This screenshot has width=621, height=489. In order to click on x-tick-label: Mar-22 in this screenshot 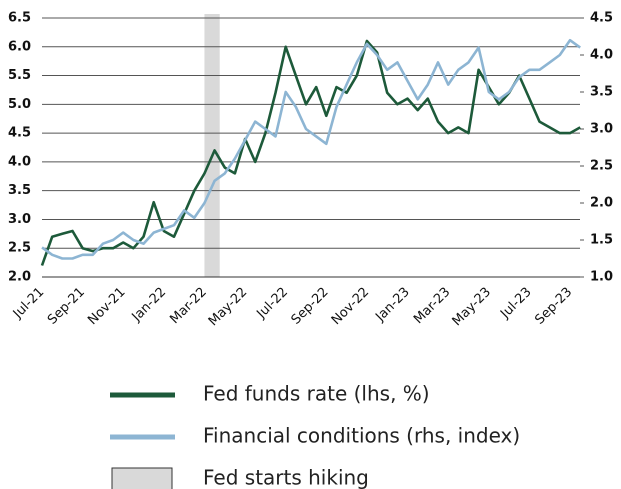, I will do `click(188, 306)`.